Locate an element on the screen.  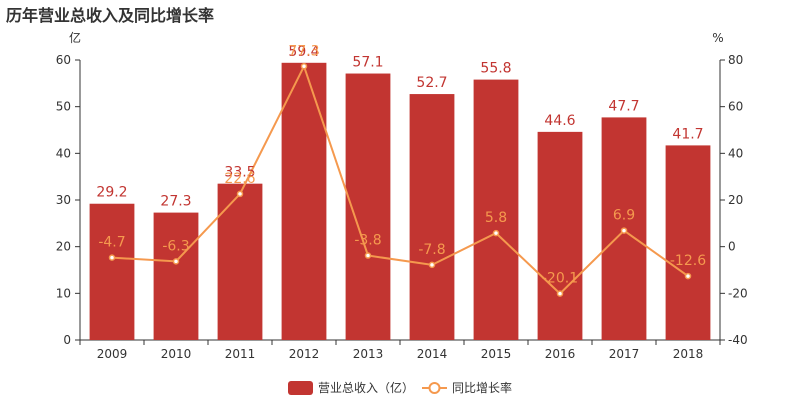
legend: 营业总收入（亿） 同比增长率 is located at coordinates (400, 387).